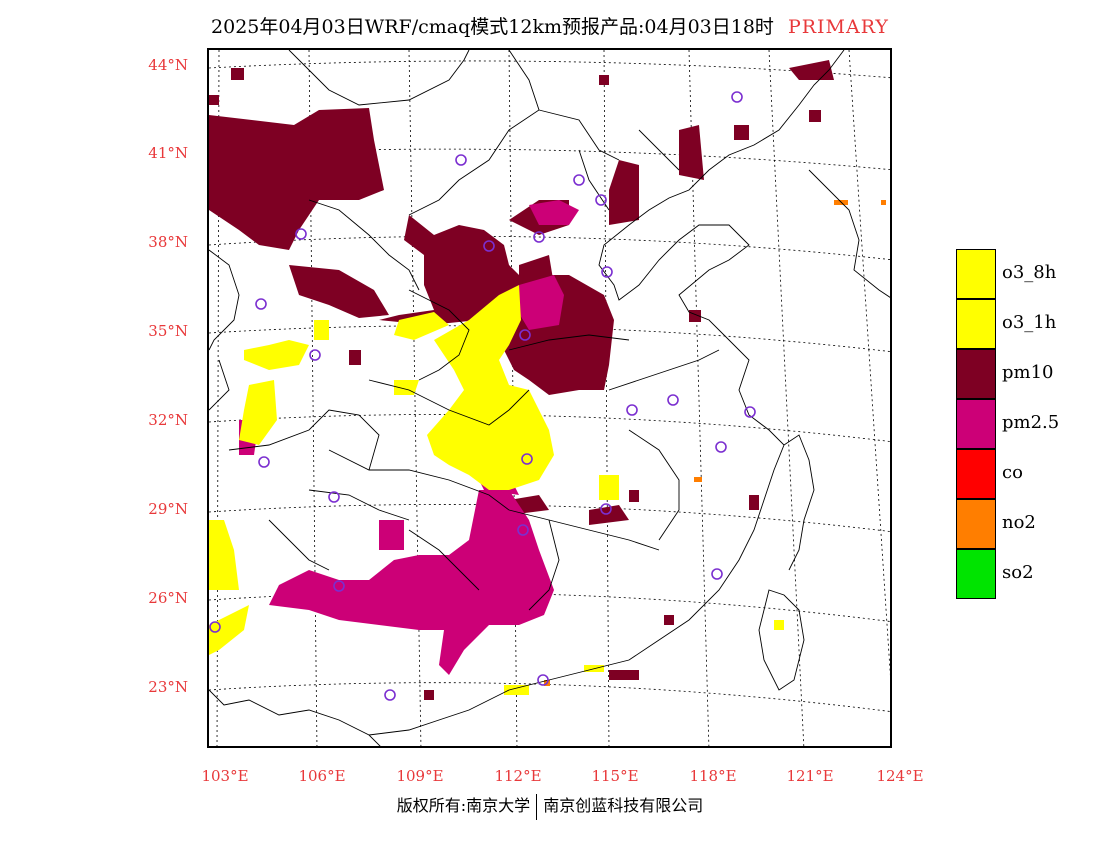  What do you see at coordinates (168, 598) in the screenshot?
I see `lat-label-26n: 26°N` at bounding box center [168, 598].